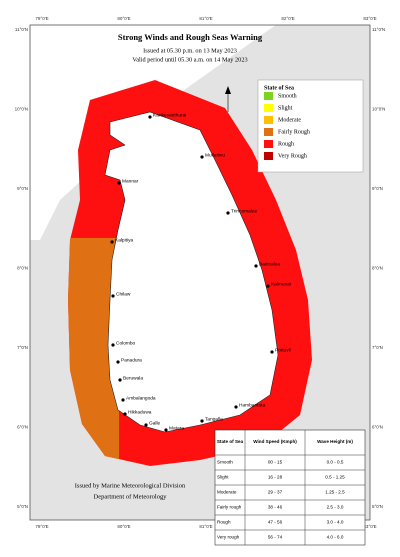 The height and width of the screenshot is (557, 400). Describe the element at coordinates (227, 492) in the screenshot. I see `table-cell: Moderate` at that location.